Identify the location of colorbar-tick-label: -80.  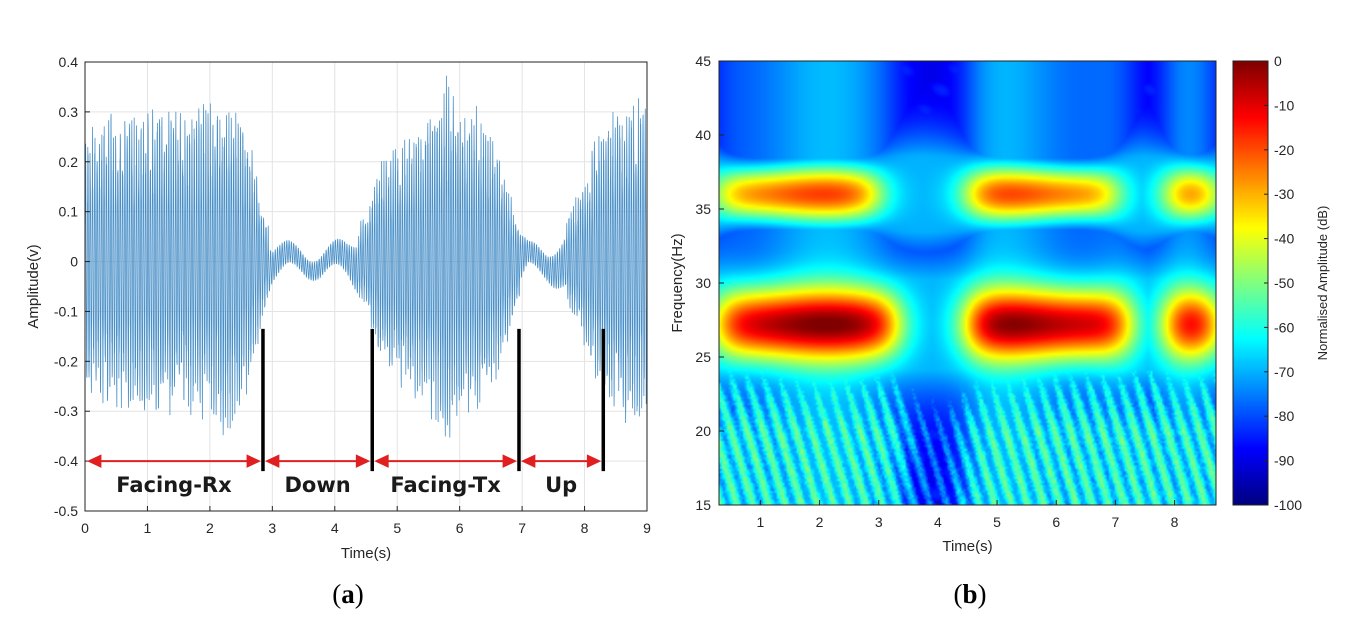
(1284, 416).